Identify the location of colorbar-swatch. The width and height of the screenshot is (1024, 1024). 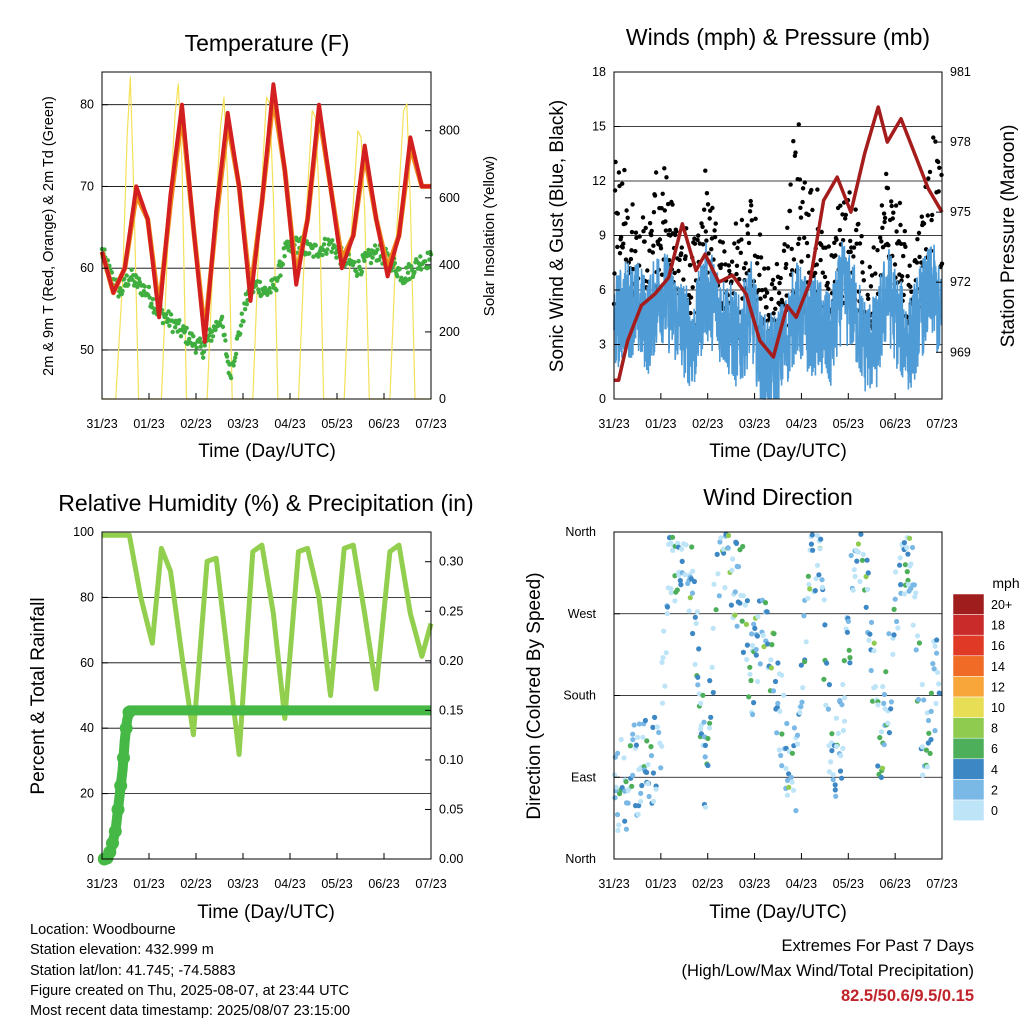
(968, 666).